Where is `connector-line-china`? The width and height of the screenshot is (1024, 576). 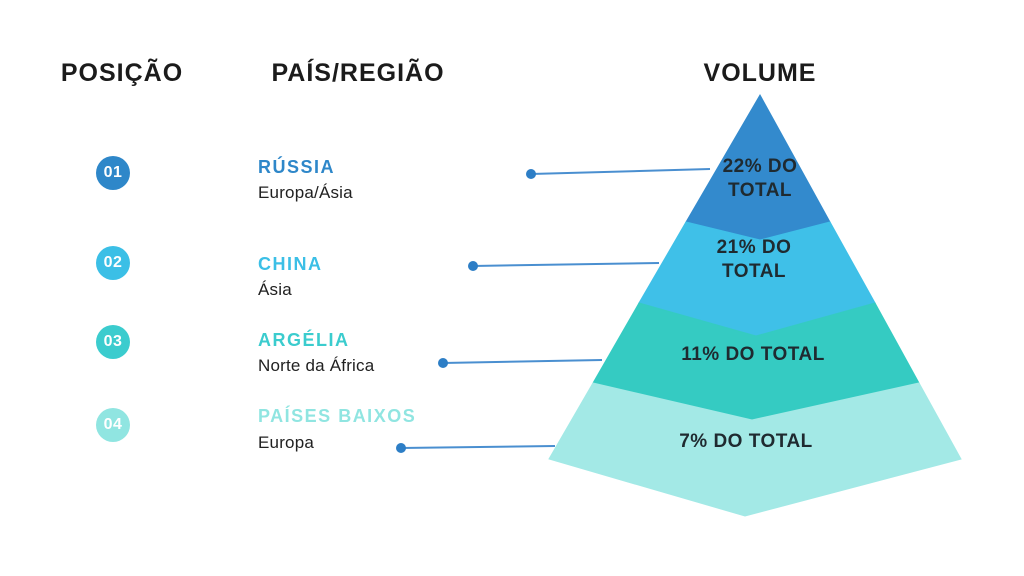 connector-line-china is located at coordinates (566, 264).